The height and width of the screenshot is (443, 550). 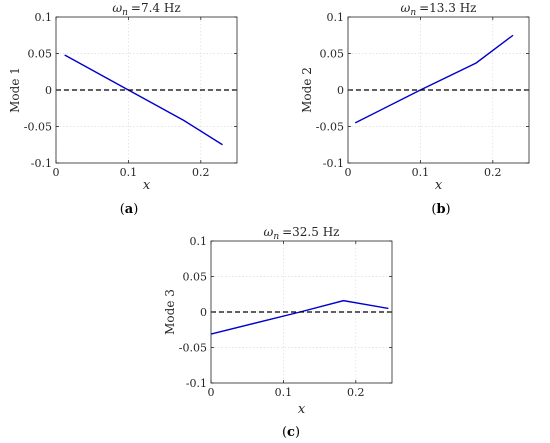 What do you see at coordinates (421, 172) in the screenshot?
I see `x-tick-label-b-1: 0.1` at bounding box center [421, 172].